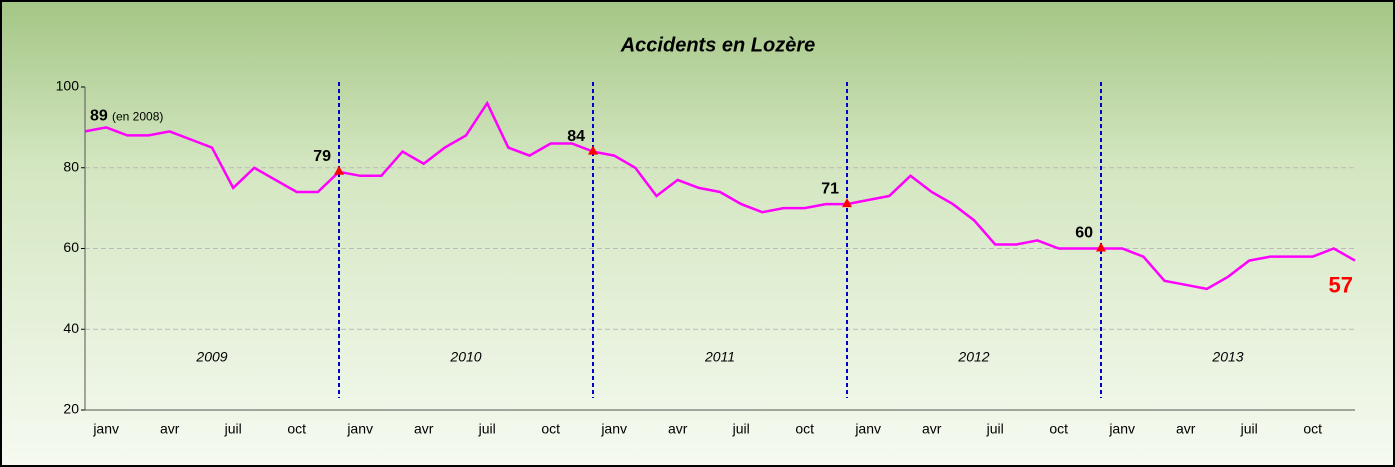  What do you see at coordinates (1227, 357) in the screenshot?
I see `year-label: 2013` at bounding box center [1227, 357].